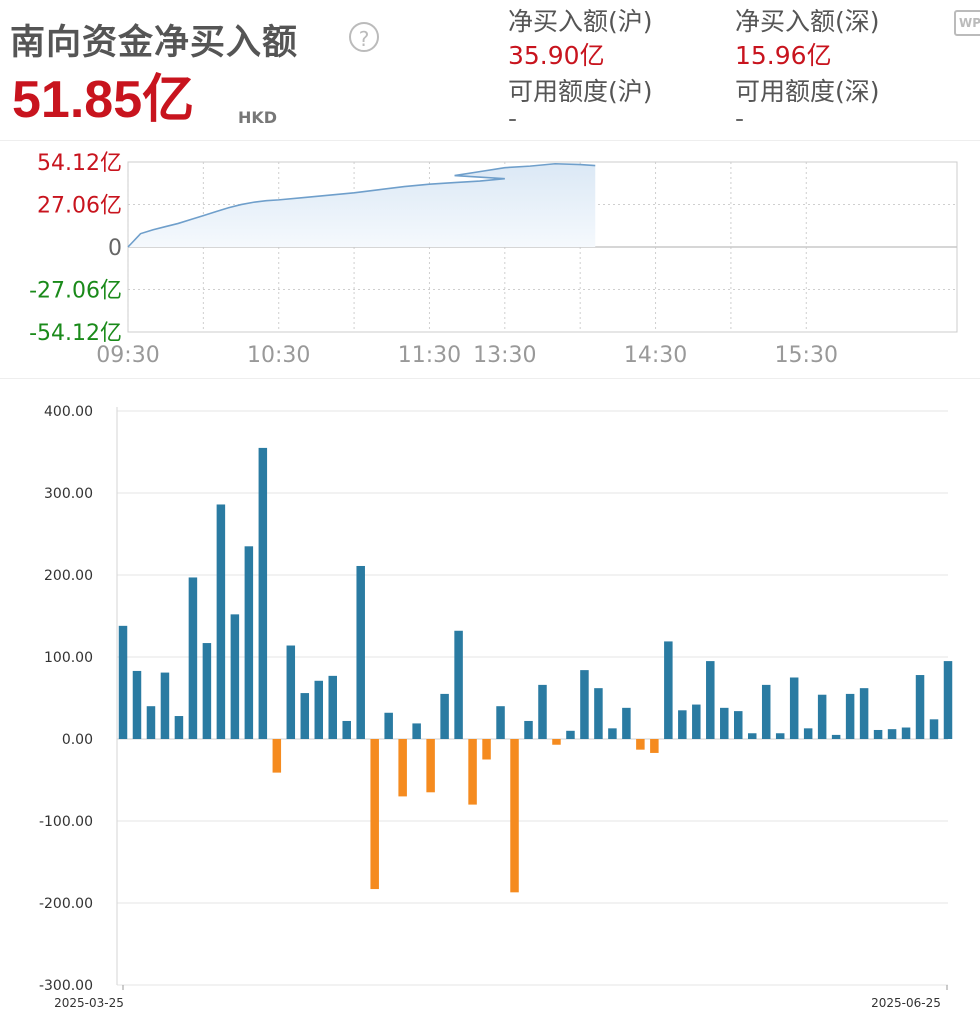  Describe the element at coordinates (513, 118) in the screenshot. I see `sh-quota-value: -` at that location.